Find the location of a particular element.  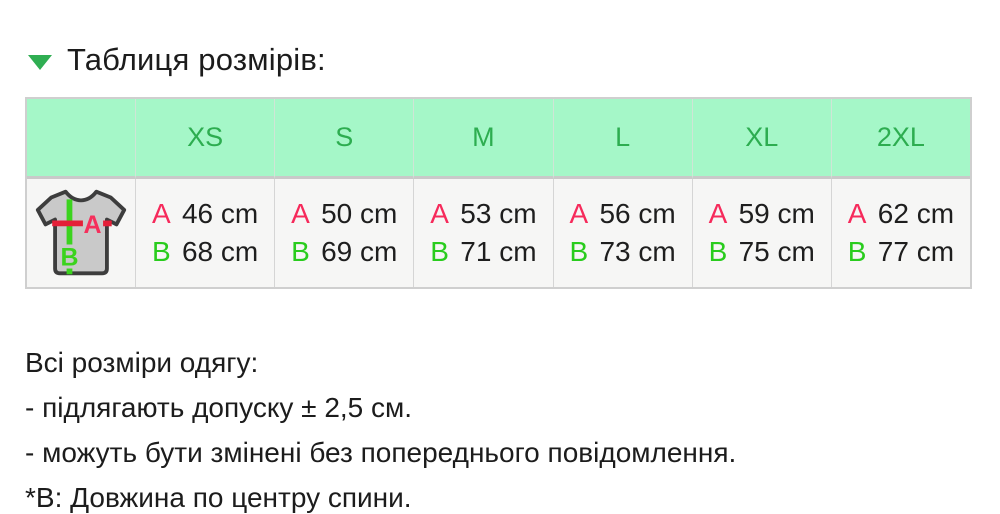

measure-a: A 56 cm is located at coordinates (622, 213).